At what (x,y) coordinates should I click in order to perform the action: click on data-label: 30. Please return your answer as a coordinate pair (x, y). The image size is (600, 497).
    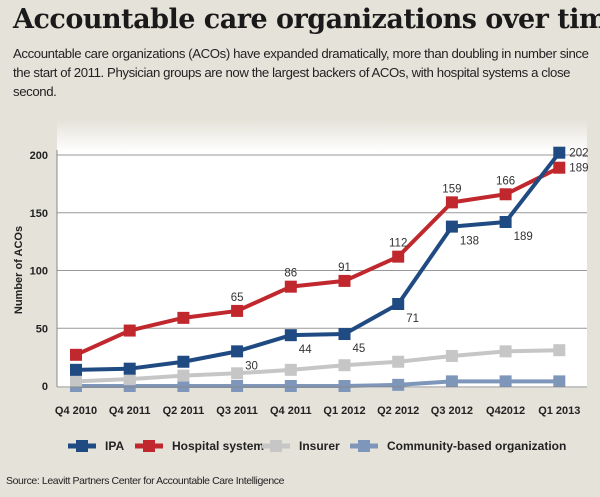
    Looking at the image, I should click on (251, 366).